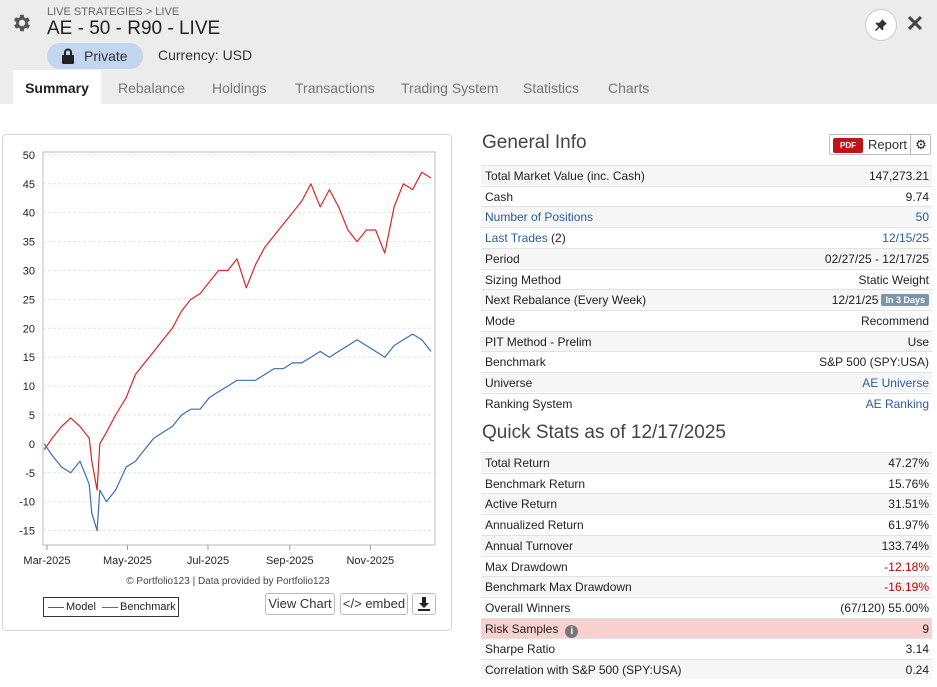  Describe the element at coordinates (604, 432) in the screenshot. I see `quick-stats-heading: Quick Stats as of 12/17/2025` at that location.